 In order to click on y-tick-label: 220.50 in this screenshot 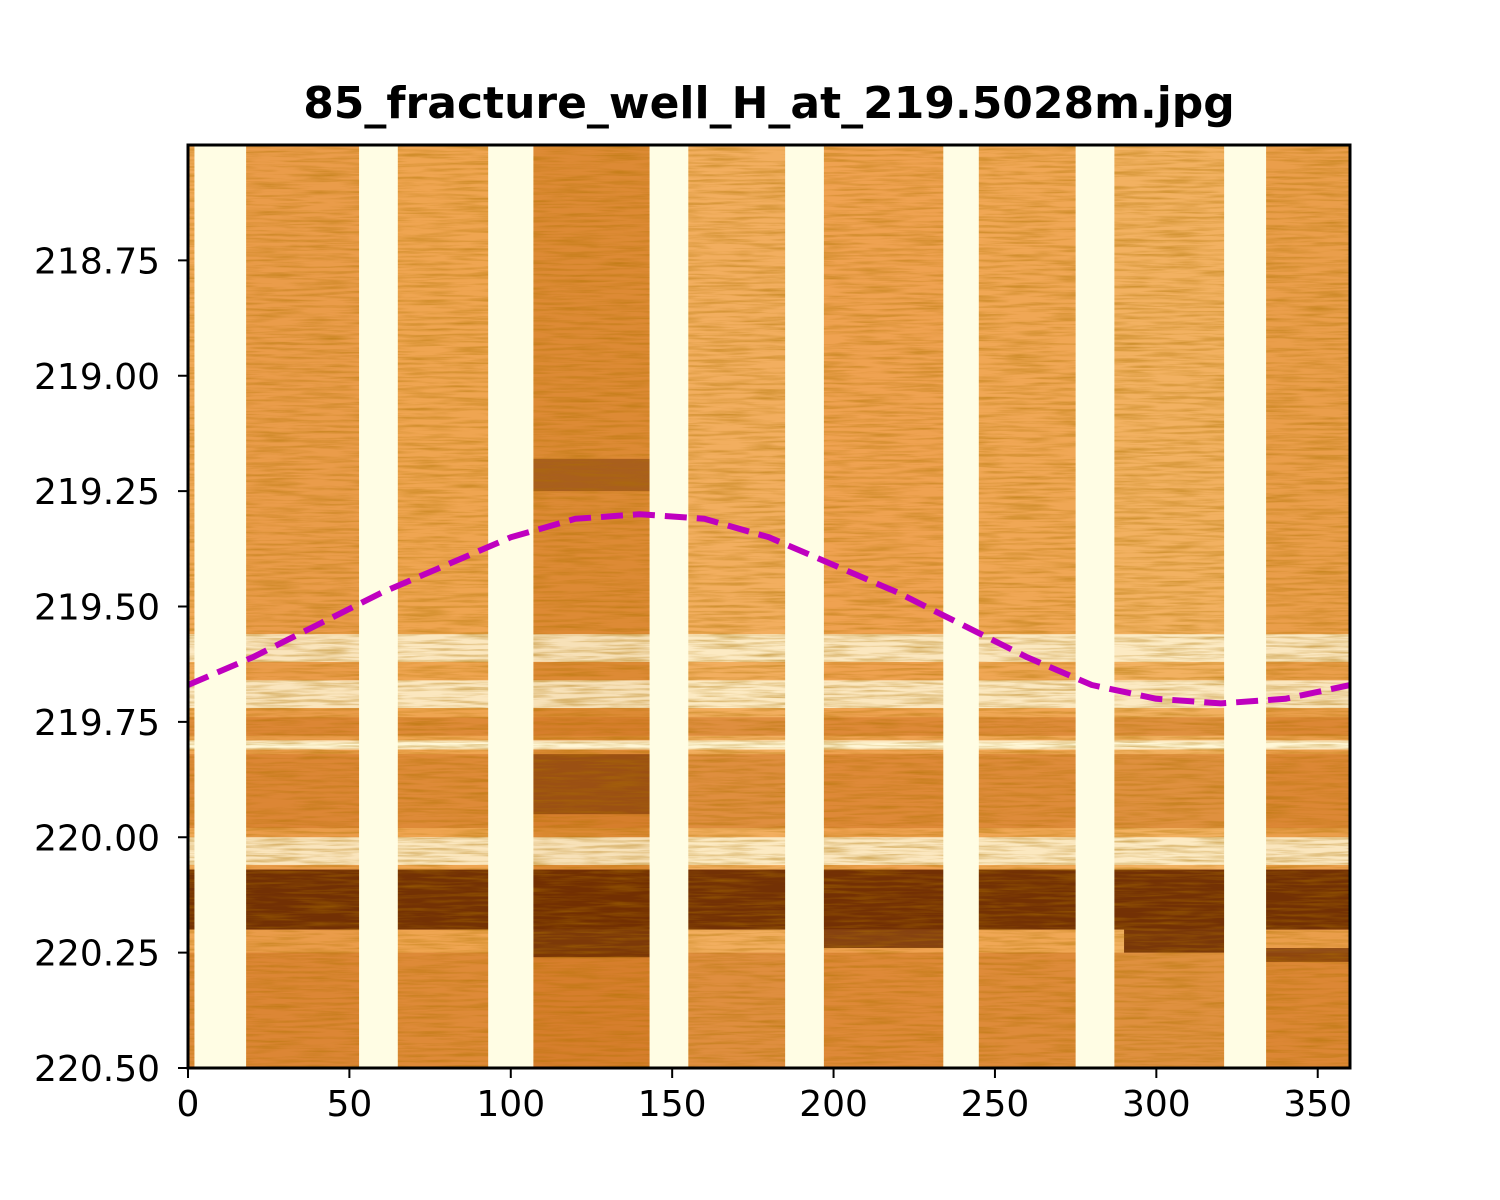, I will do `click(97, 1069)`.